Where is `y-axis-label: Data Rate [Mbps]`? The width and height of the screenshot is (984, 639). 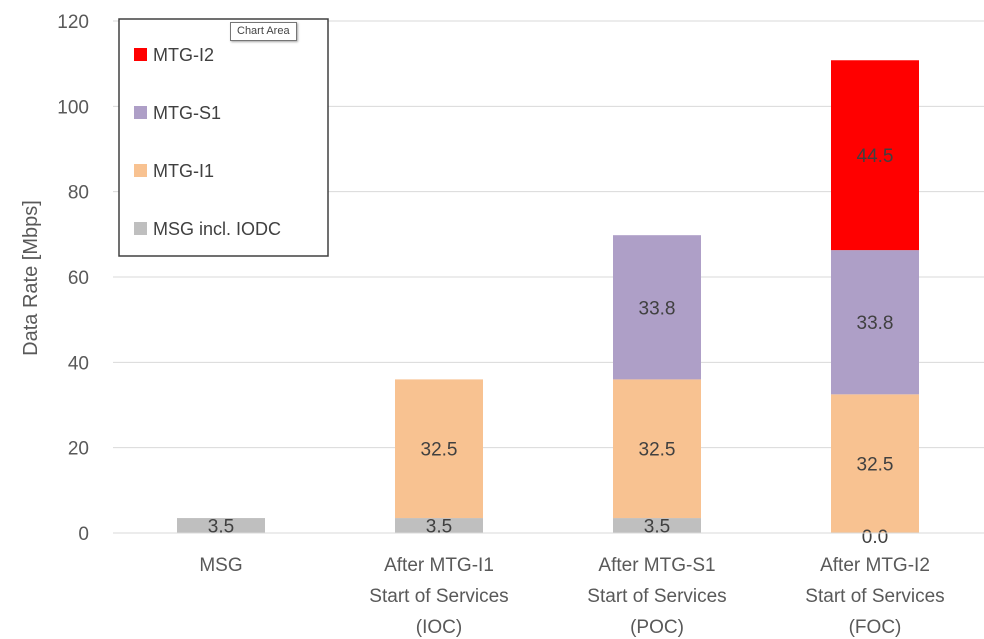
y-axis-label: Data Rate [Mbps] is located at coordinates (31, 278).